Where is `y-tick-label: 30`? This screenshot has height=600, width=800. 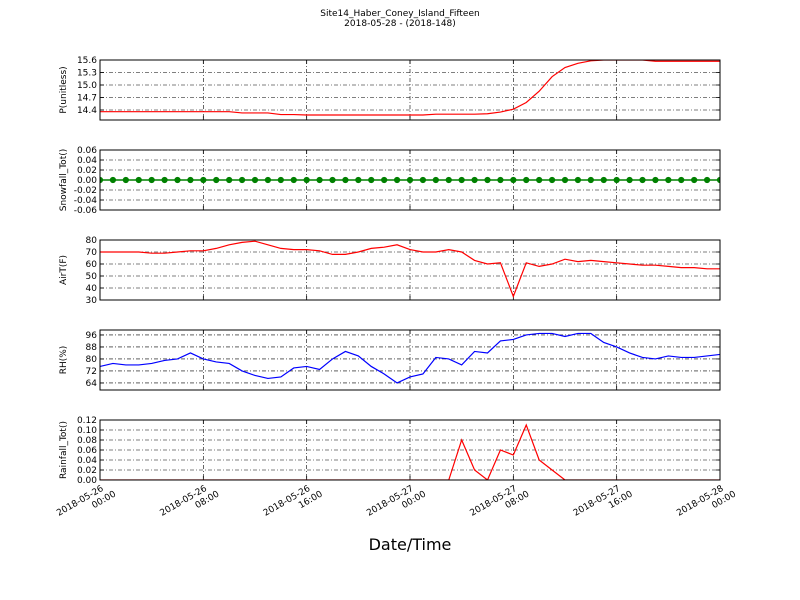 y-tick-label: 30 is located at coordinates (92, 301).